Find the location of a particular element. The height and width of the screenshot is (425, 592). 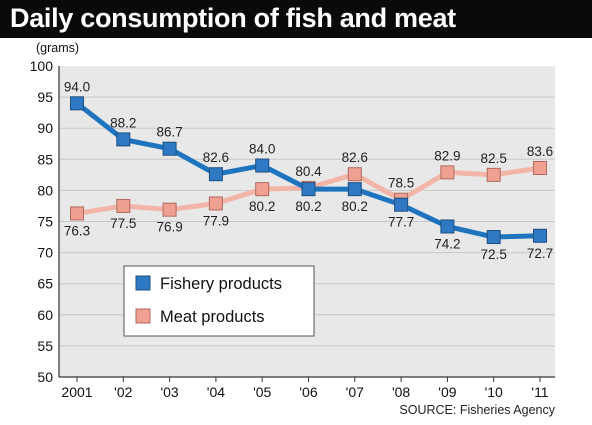

y-axis-ticks: 50 55 60 65 70 75 80 85 90 95 100 is located at coordinates (42, 221).